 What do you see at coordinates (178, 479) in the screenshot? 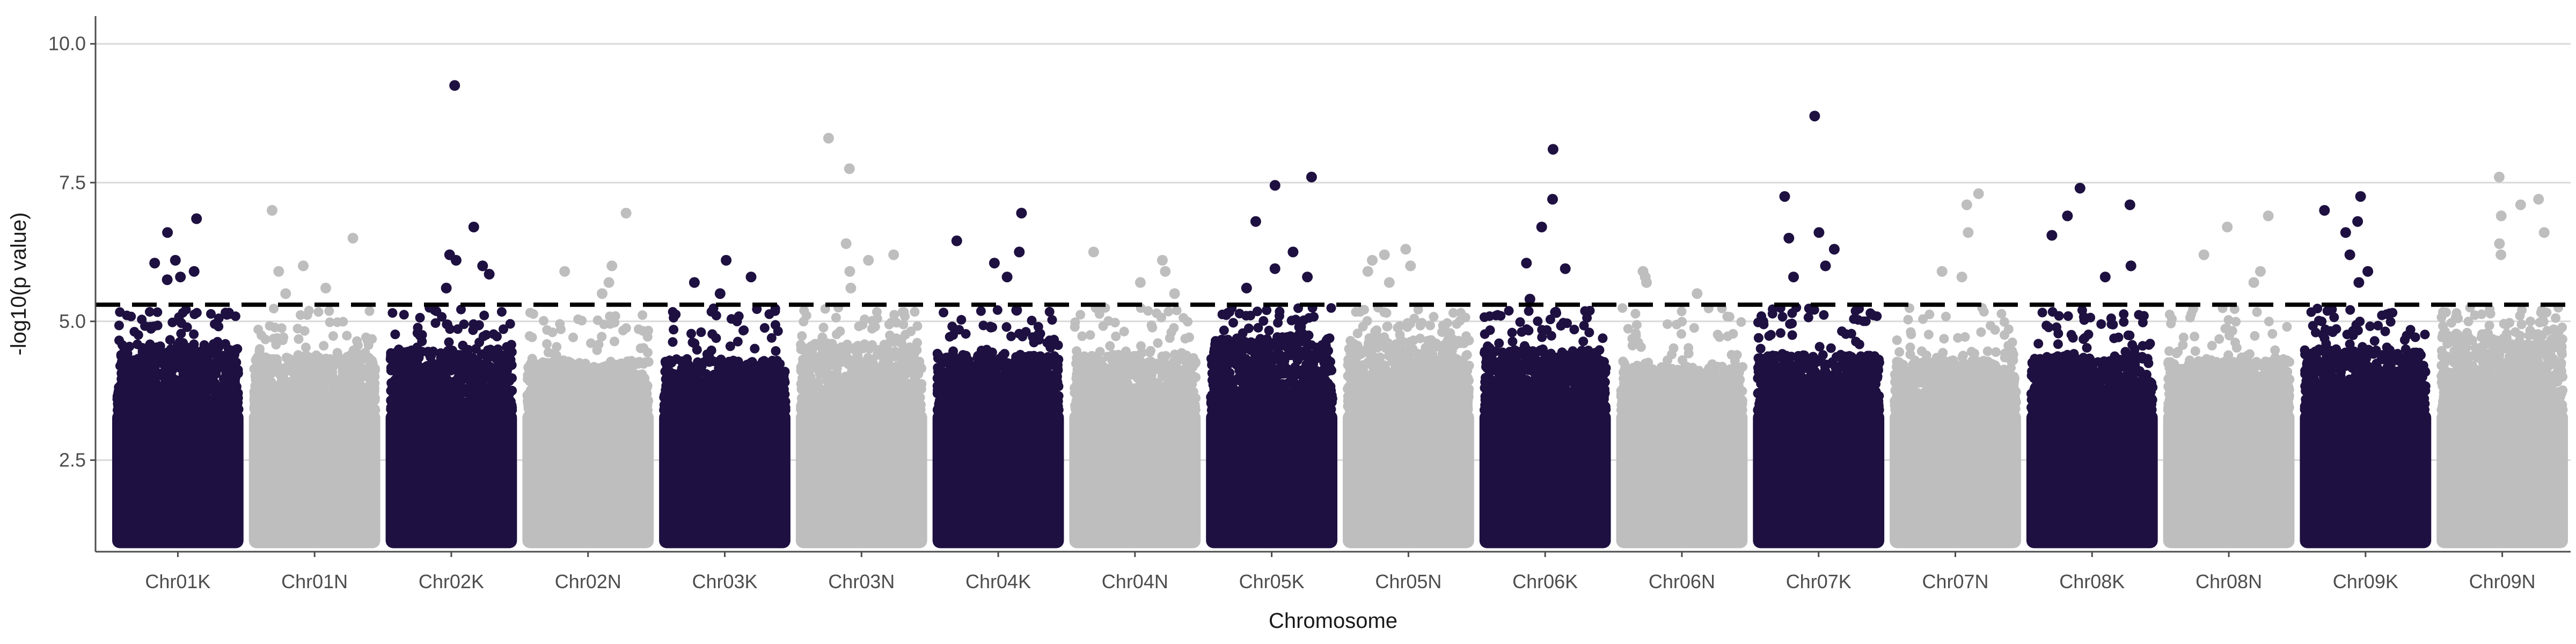
I see `dense-points-Chr01K` at bounding box center [178, 479].